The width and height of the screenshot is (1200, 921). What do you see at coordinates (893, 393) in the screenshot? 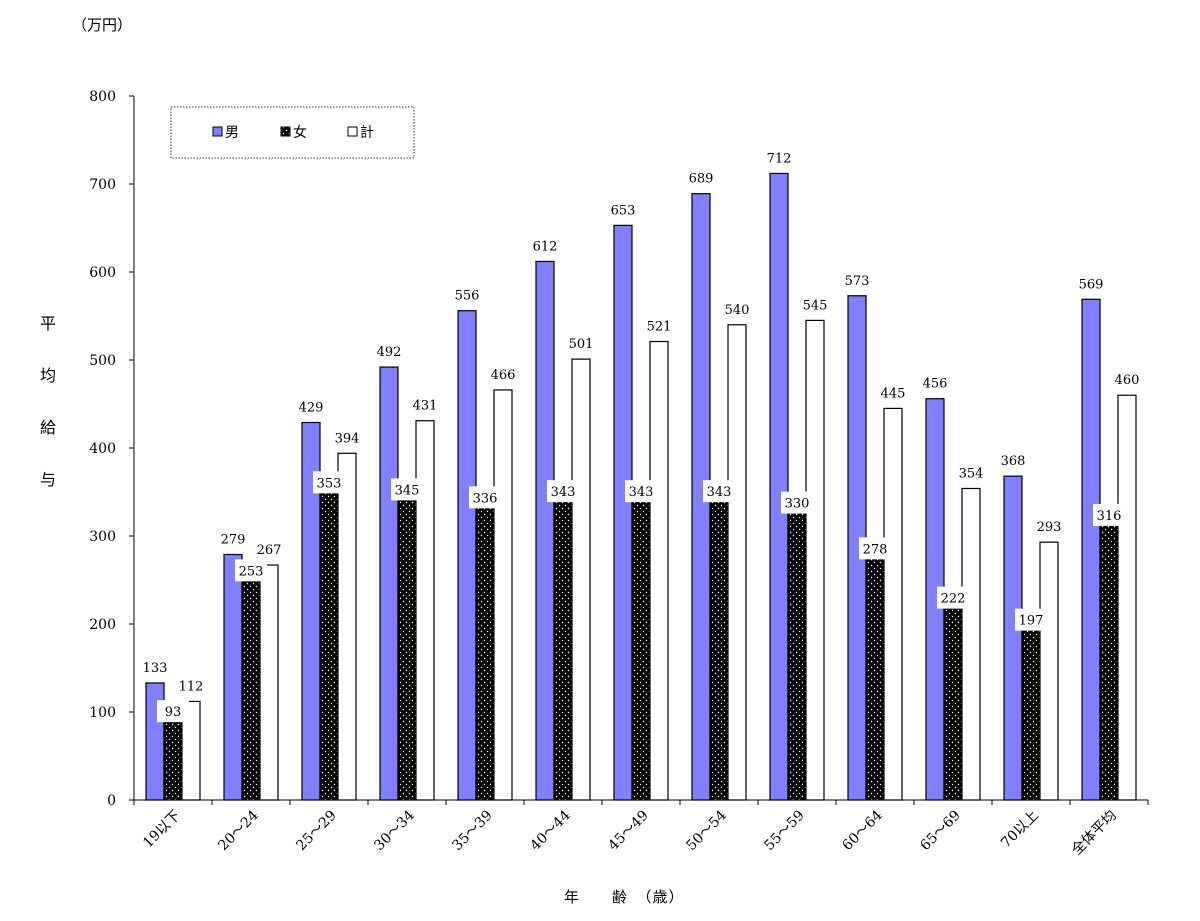
I see `data-label: 445` at bounding box center [893, 393].